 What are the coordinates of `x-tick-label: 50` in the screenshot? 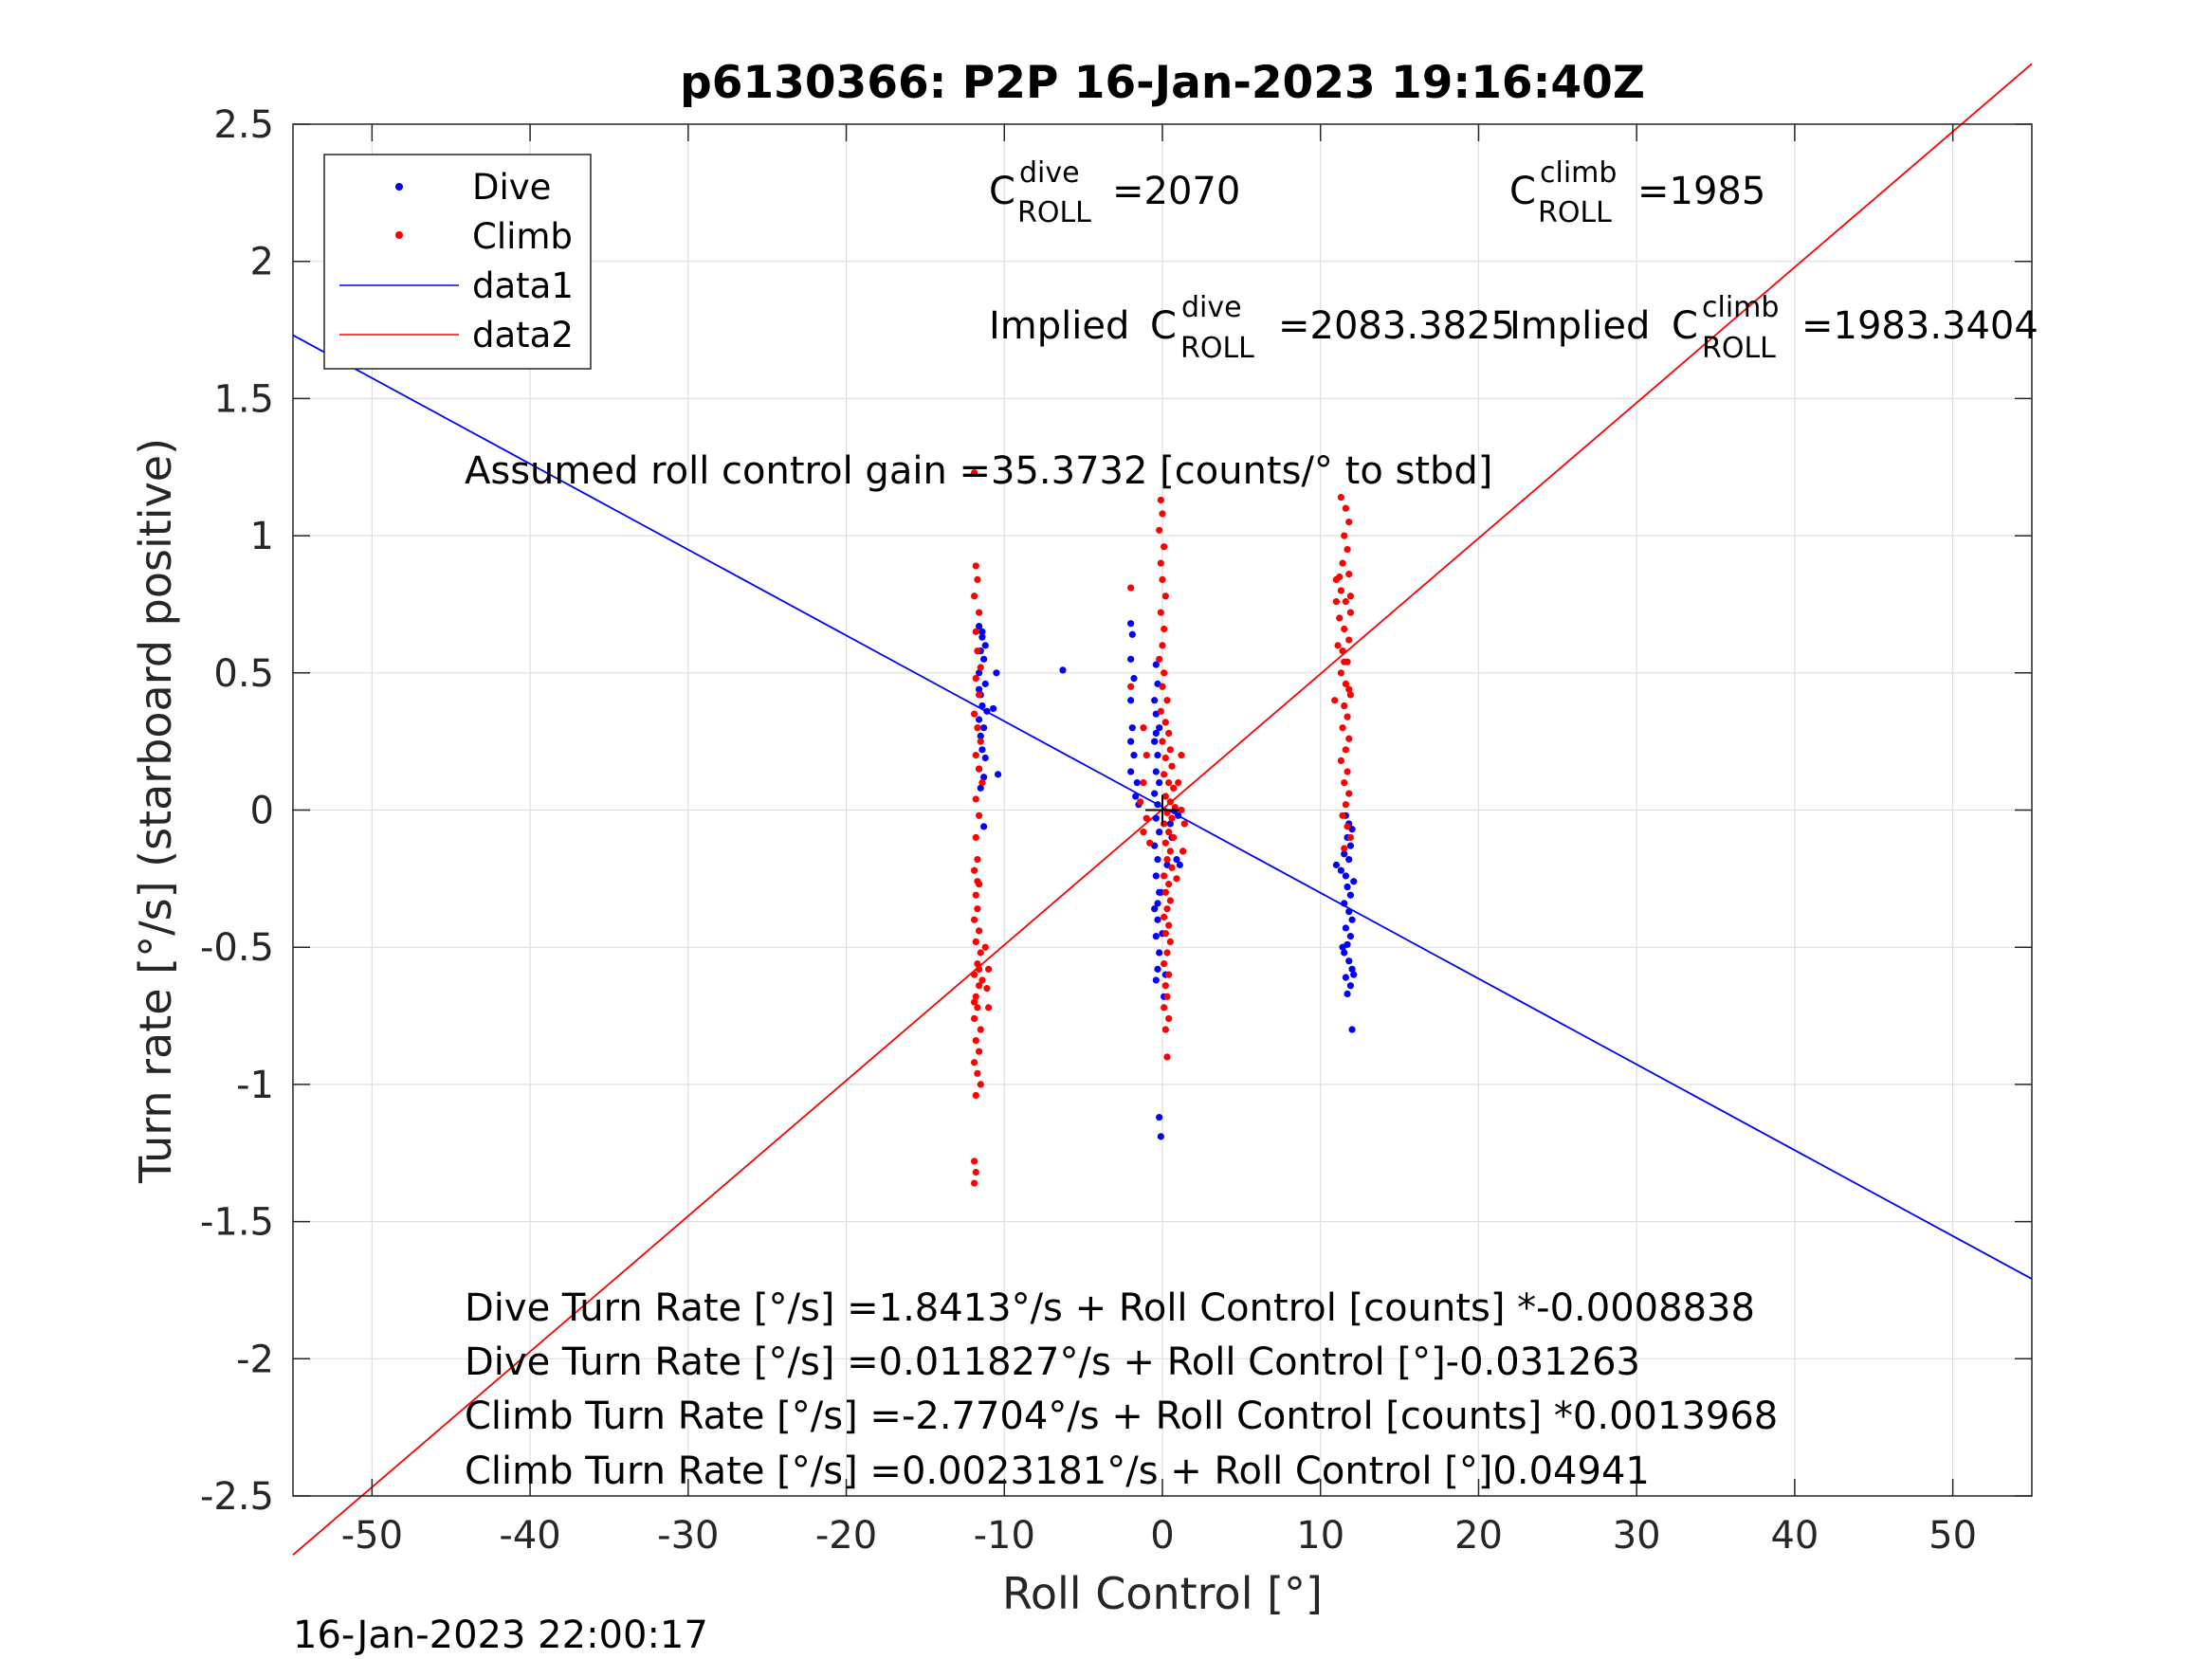 It's located at (1953, 1536).